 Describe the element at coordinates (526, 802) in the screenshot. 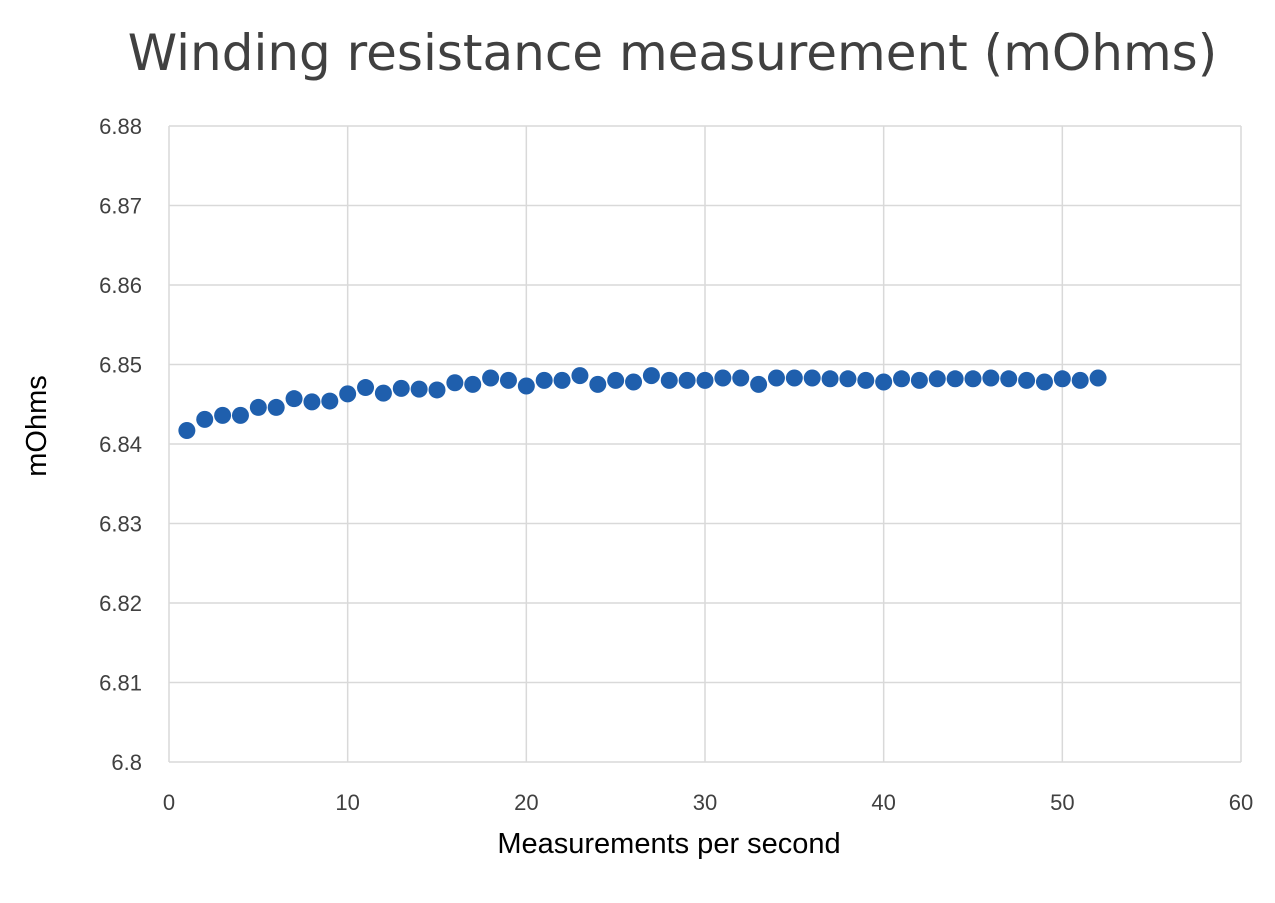

I see `x-tick-label: 20` at that location.